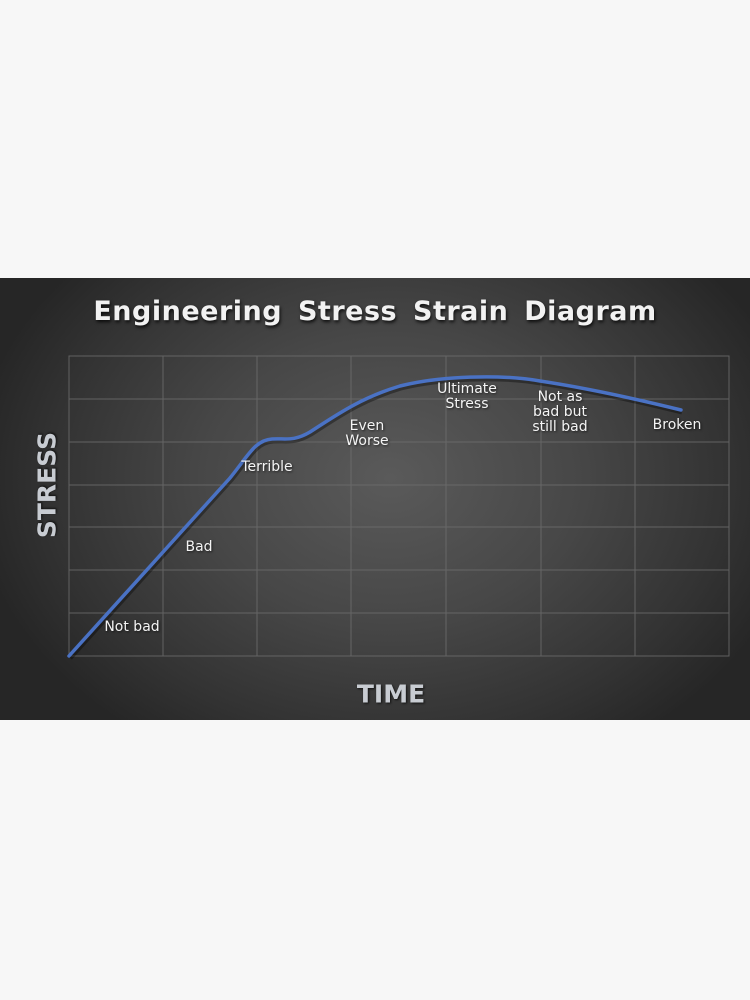  What do you see at coordinates (267, 467) in the screenshot?
I see `label-terrible: Terrible` at bounding box center [267, 467].